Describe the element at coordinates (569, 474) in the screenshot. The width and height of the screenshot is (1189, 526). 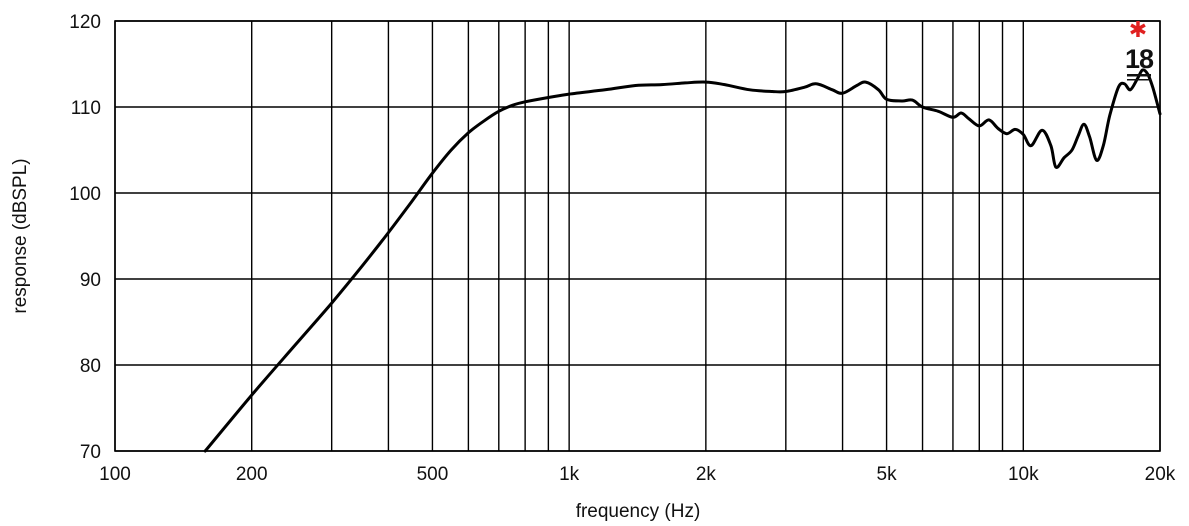
I see `x-tick-label: 1k` at that location.